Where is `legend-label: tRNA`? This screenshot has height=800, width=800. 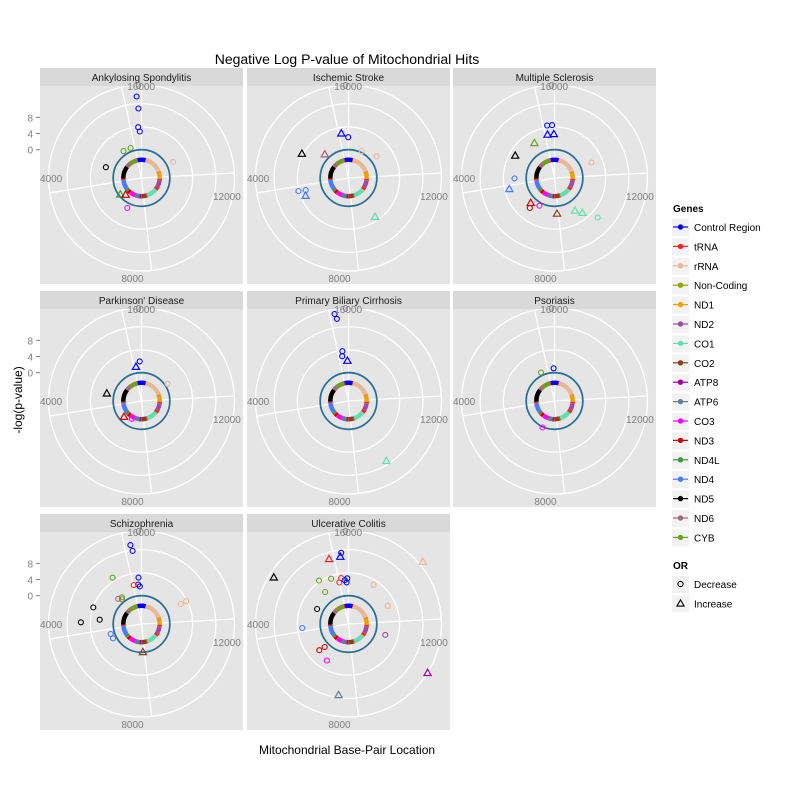 legend-label: tRNA is located at coordinates (706, 247).